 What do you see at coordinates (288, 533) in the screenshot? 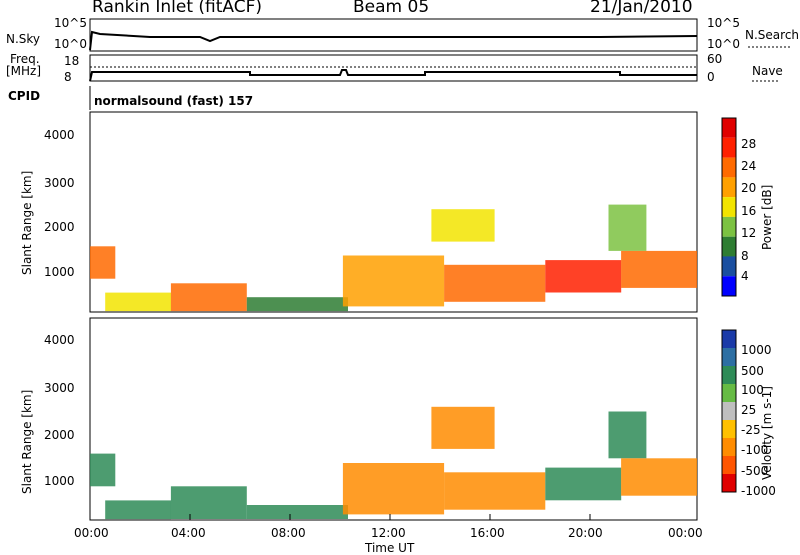
I see `xtick-2: 08:00` at bounding box center [288, 533].